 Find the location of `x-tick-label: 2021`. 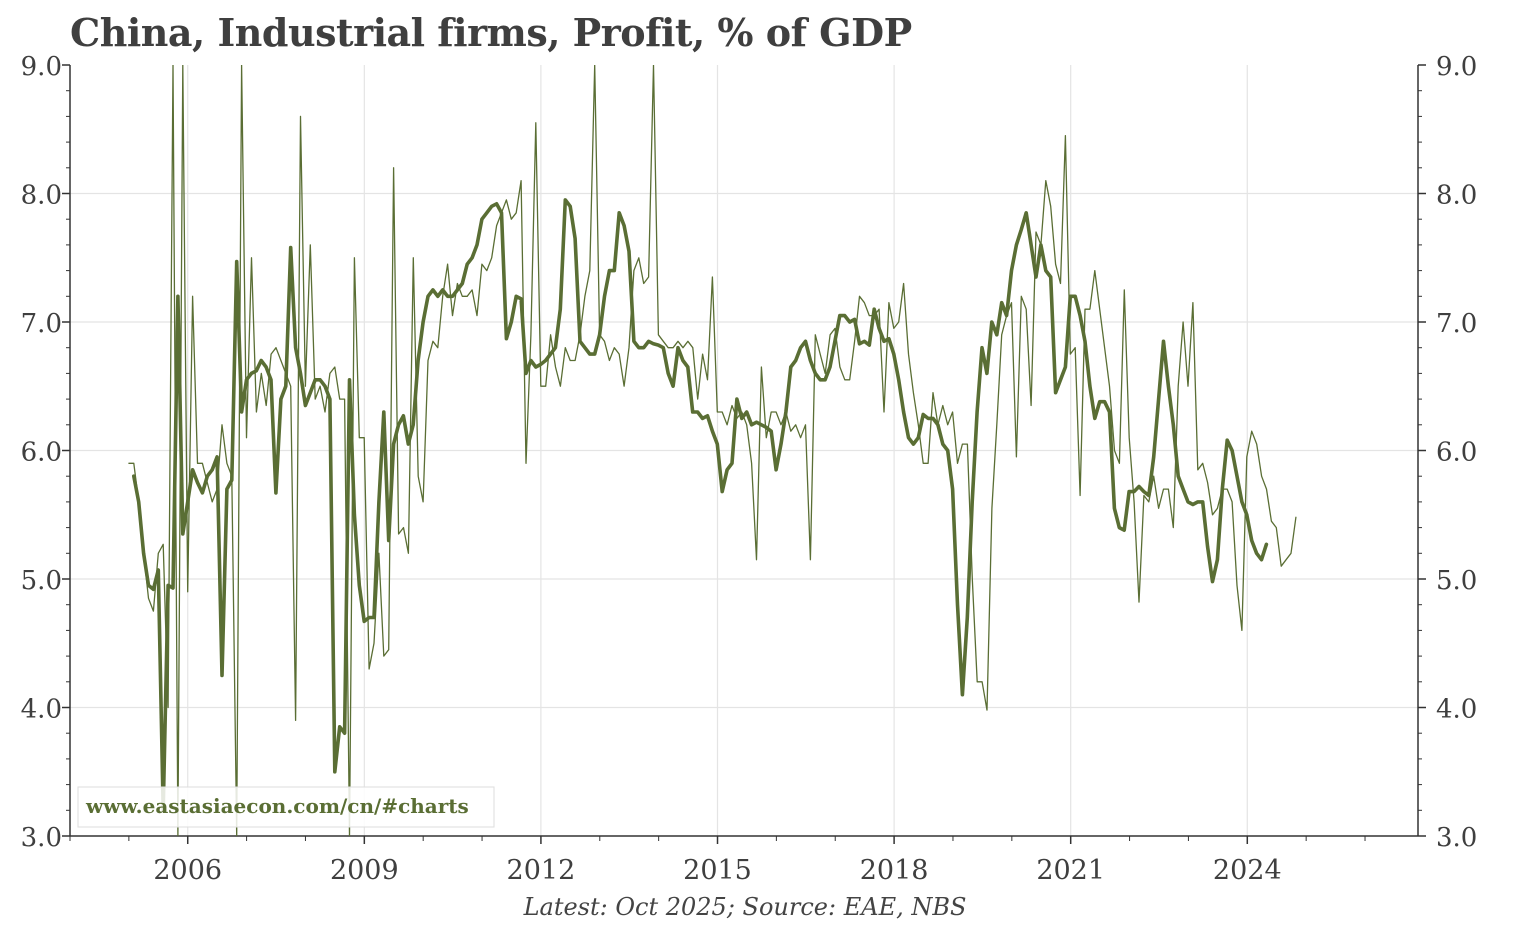

x-tick-label: 2021 is located at coordinates (1070, 870).